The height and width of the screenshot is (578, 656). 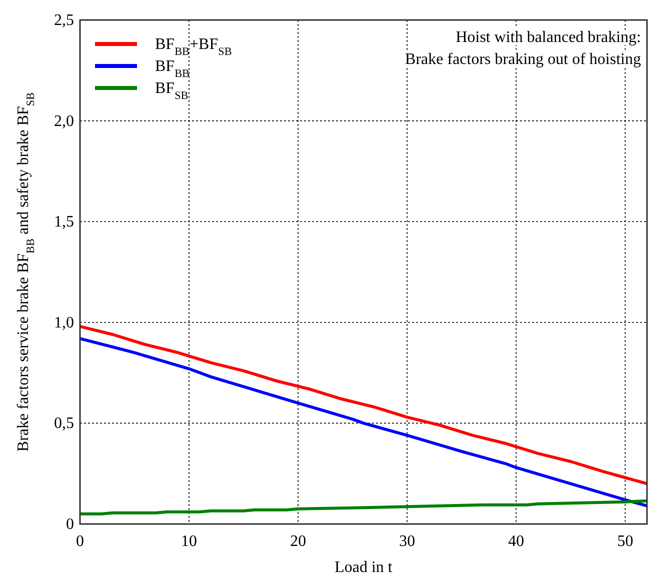 I want to click on x-tick-label: 40, so click(x=516, y=541).